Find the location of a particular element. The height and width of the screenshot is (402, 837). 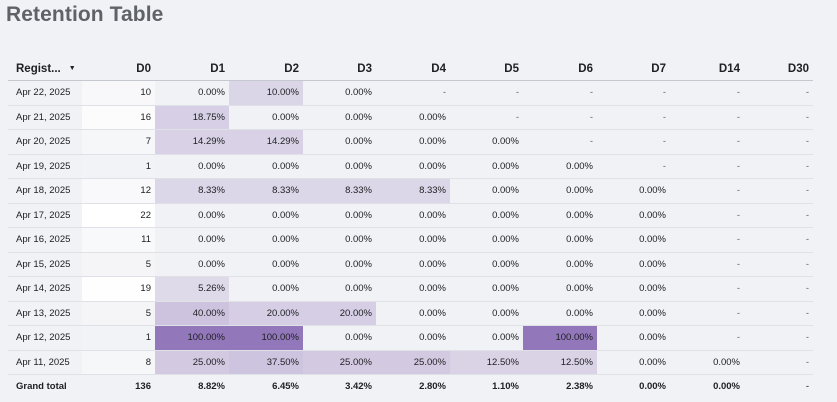

cohort-size-cell: 16 is located at coordinates (118, 117).